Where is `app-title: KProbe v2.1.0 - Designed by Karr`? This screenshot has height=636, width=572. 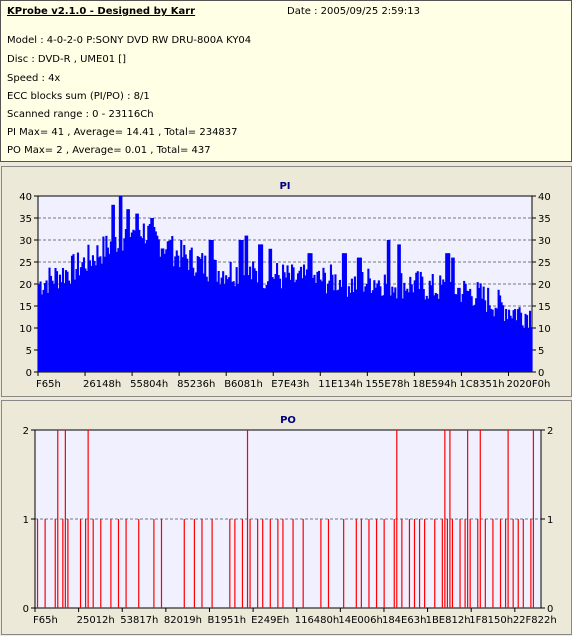
app-title: KProbe v2.1.0 - Designed by Karr is located at coordinates (101, 11).